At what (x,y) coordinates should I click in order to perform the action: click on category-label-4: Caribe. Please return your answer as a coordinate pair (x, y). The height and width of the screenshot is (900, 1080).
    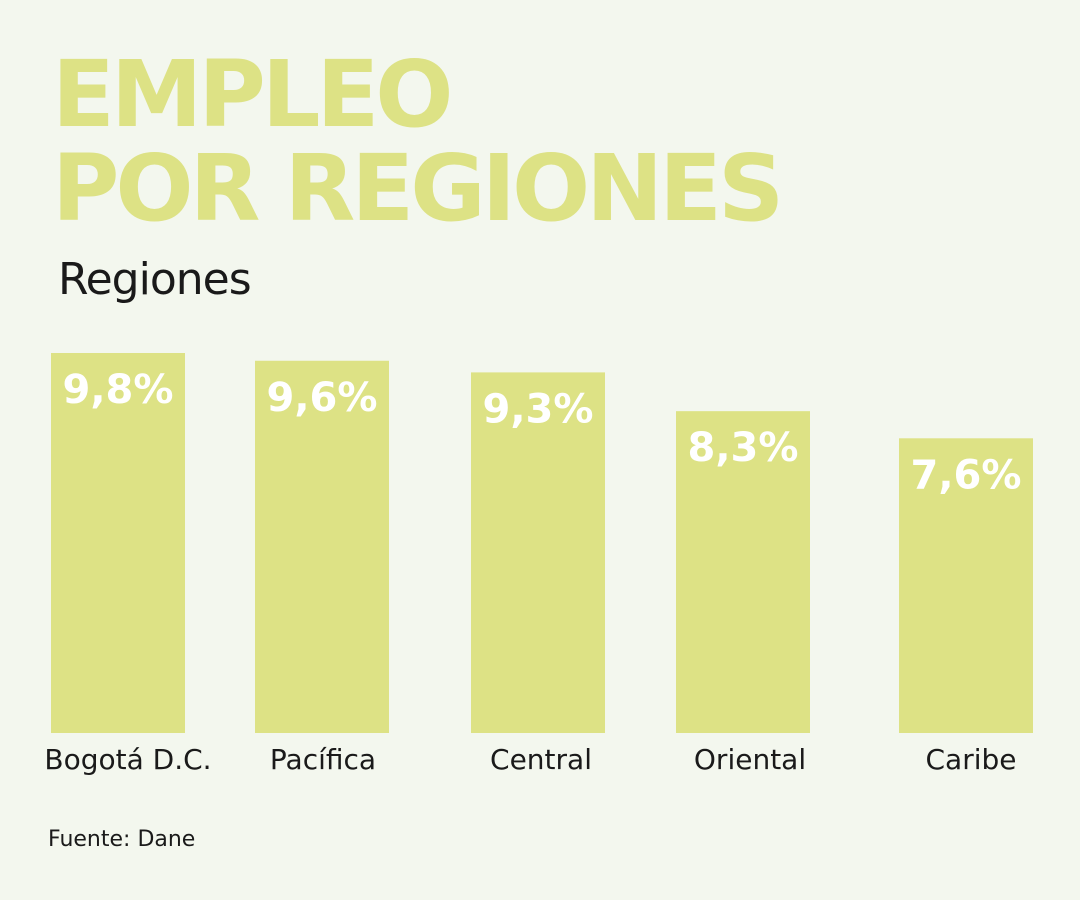
    Looking at the image, I should click on (971, 759).